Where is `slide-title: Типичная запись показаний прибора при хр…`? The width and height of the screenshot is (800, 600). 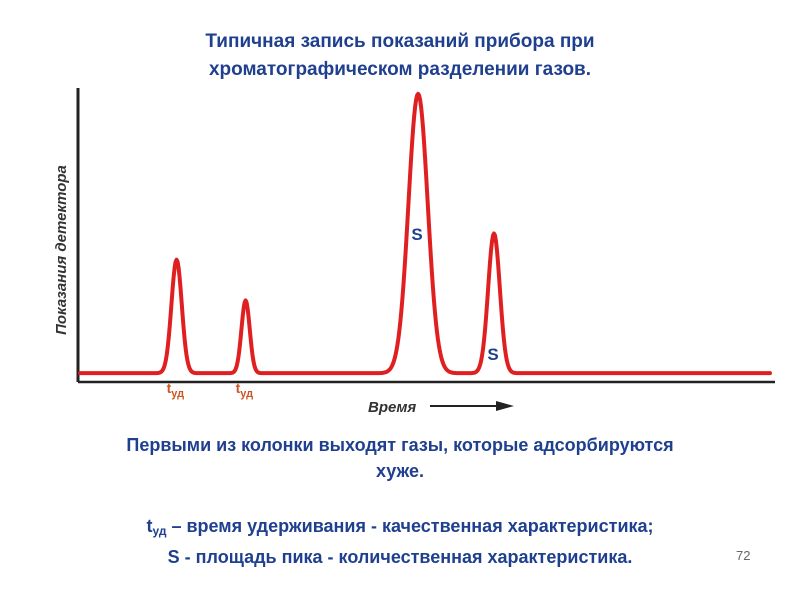 slide-title: Типичная запись показаний прибора при хр… is located at coordinates (400, 56).